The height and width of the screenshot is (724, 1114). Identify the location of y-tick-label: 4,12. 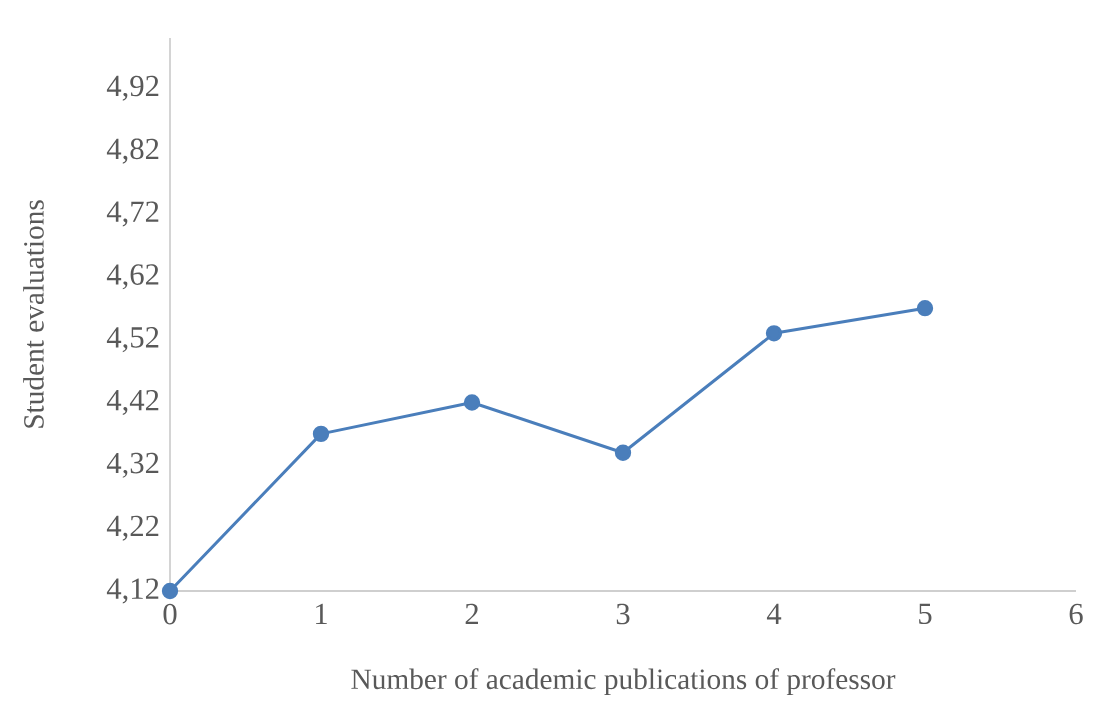
(132, 591).